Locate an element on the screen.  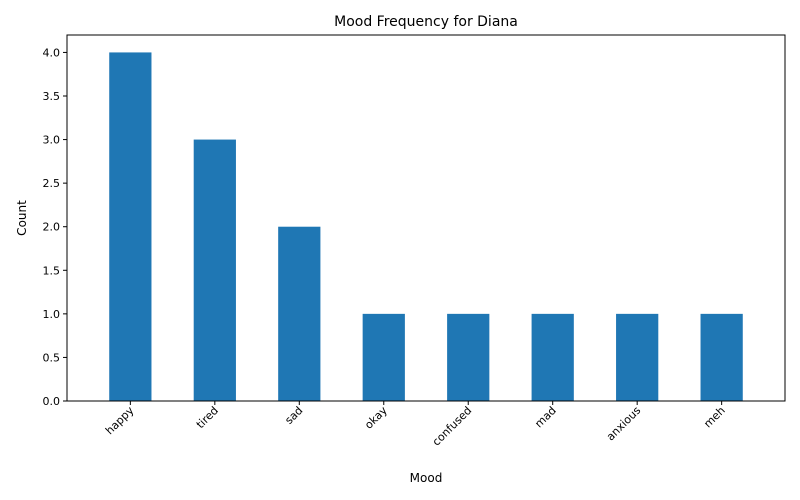
y-tick-label: 2.0 is located at coordinates (52, 227).